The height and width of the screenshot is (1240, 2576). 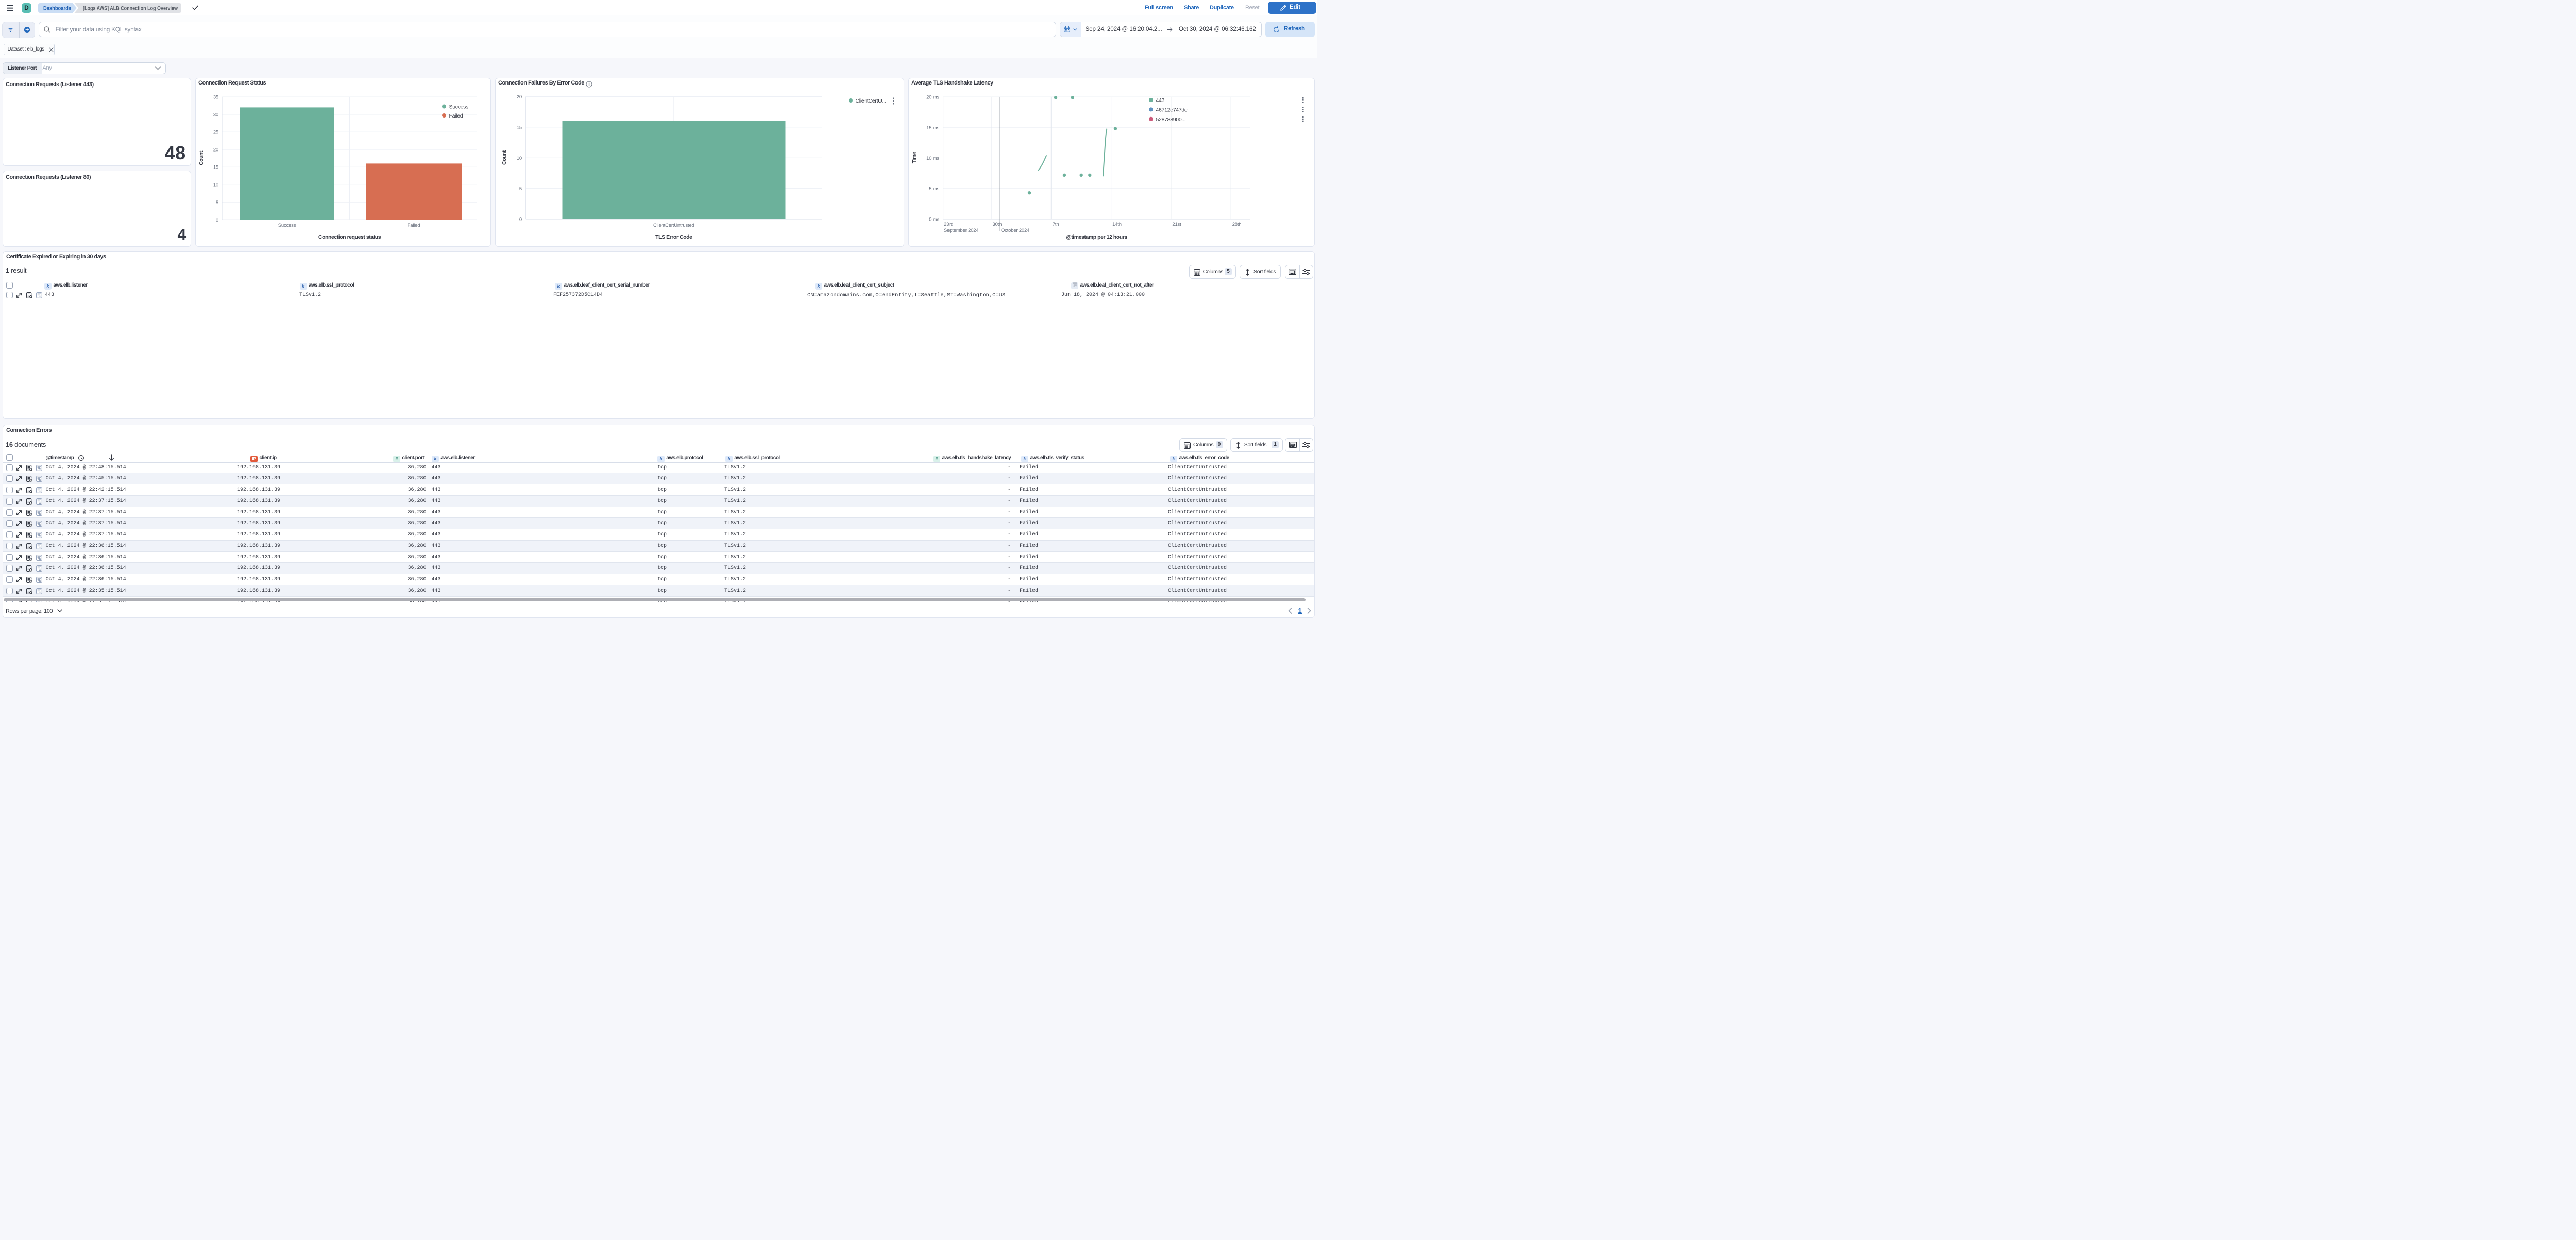 I want to click on svg-text: 28th, so click(x=1237, y=225).